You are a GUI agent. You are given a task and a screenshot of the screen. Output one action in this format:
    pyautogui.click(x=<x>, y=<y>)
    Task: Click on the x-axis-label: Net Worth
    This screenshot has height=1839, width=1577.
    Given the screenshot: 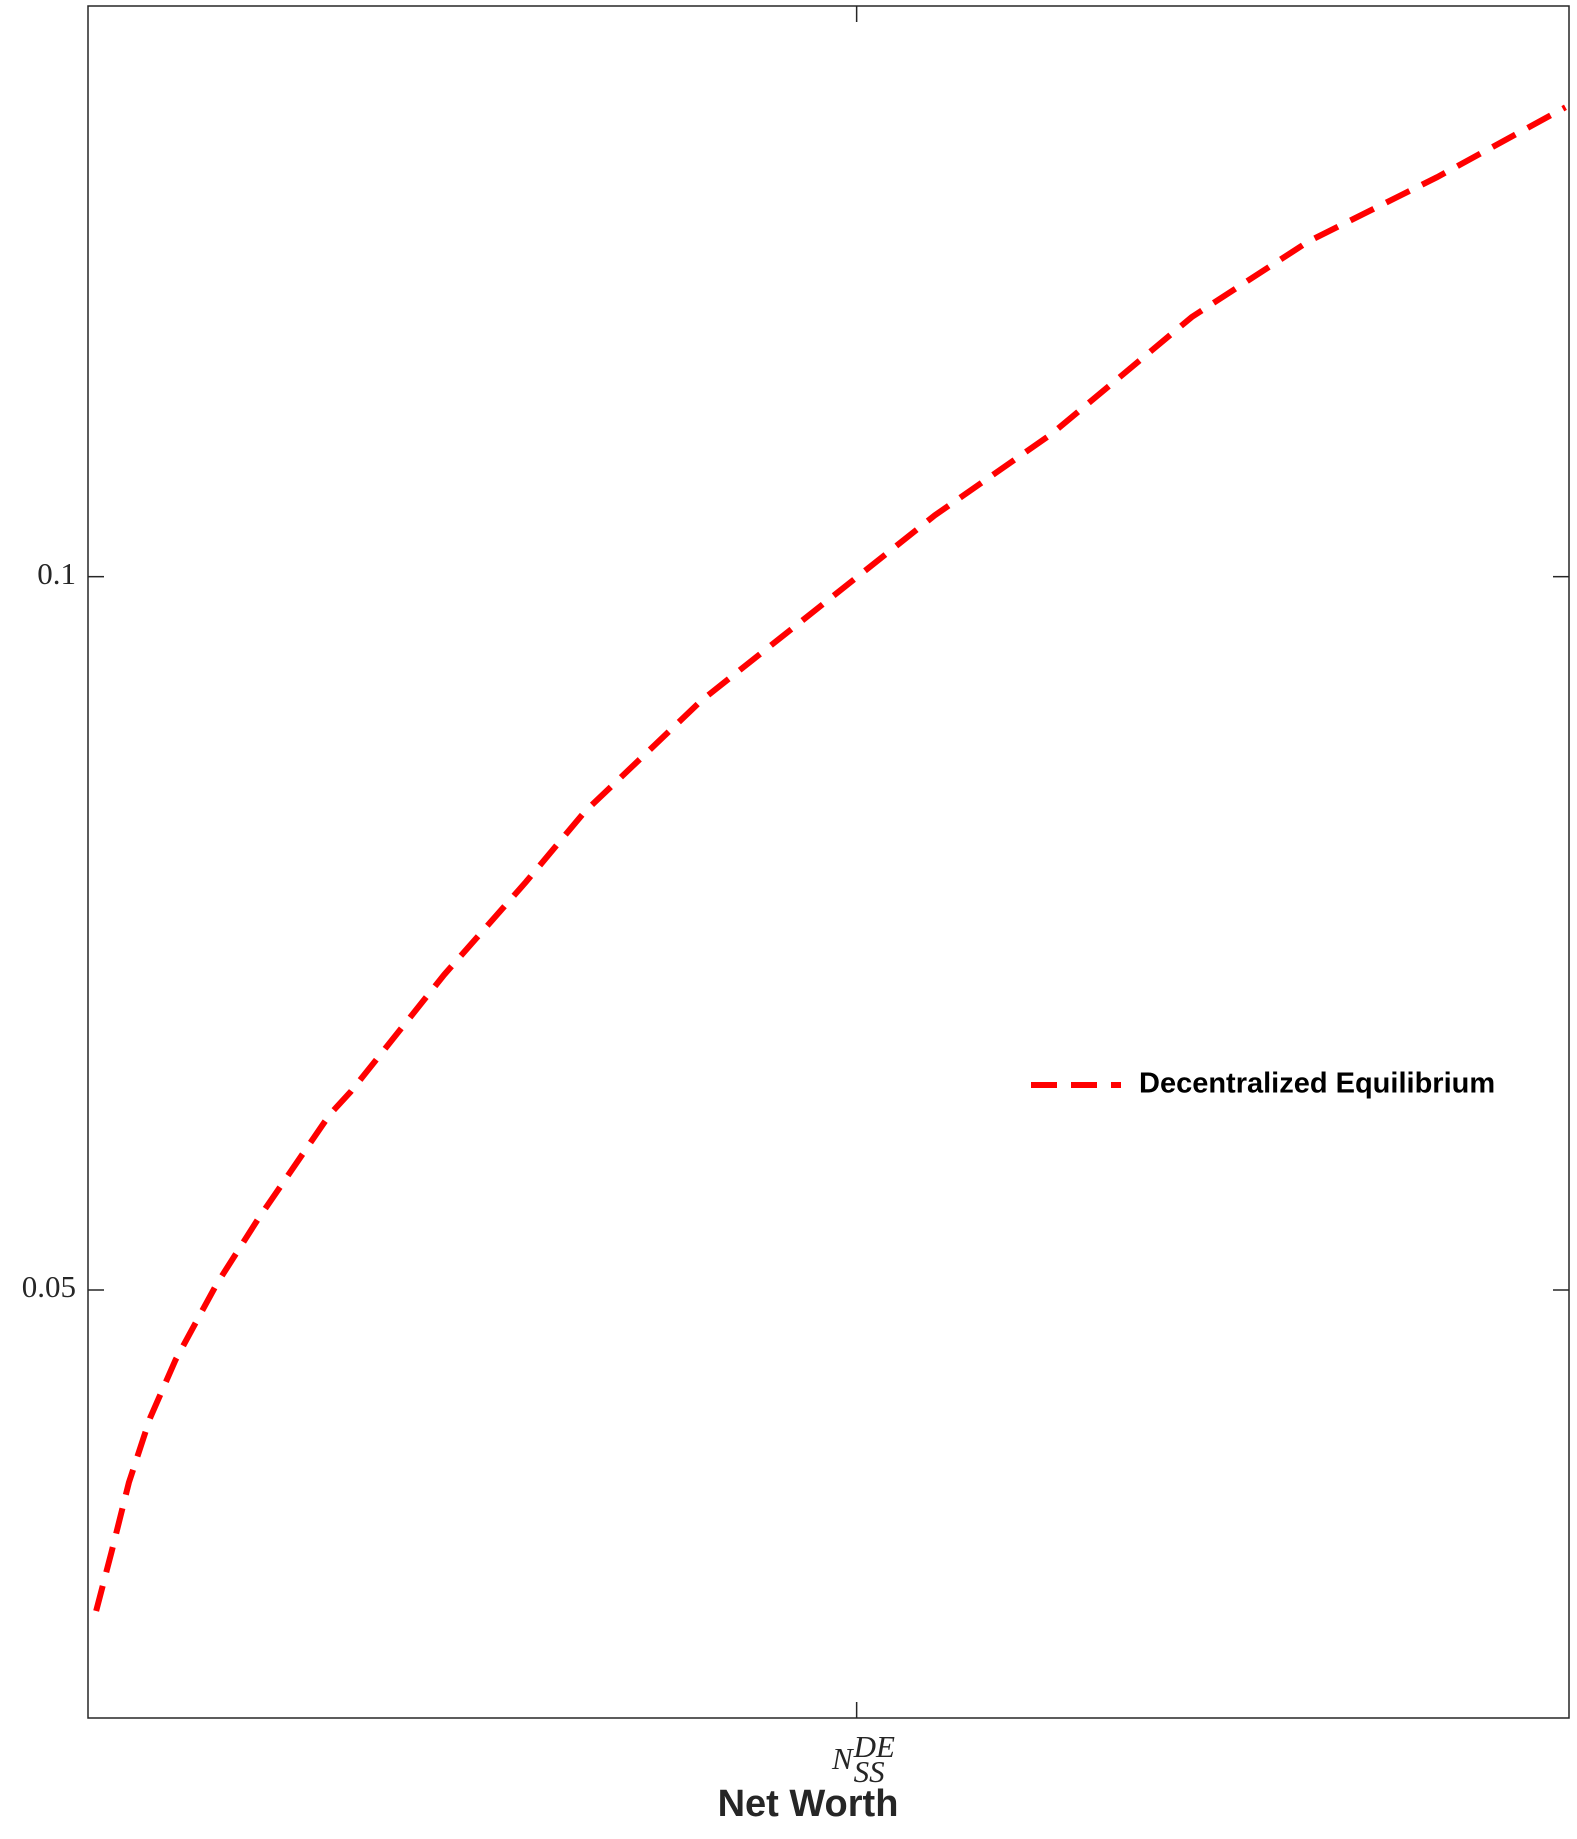 What is the action you would take?
    pyautogui.click(x=808, y=1804)
    